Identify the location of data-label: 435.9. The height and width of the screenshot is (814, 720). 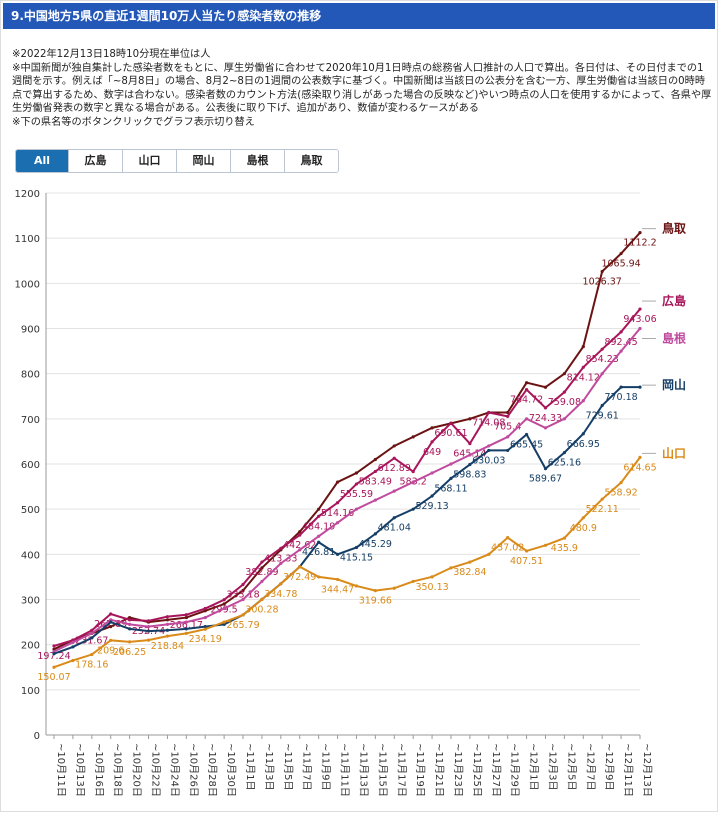
(564, 548).